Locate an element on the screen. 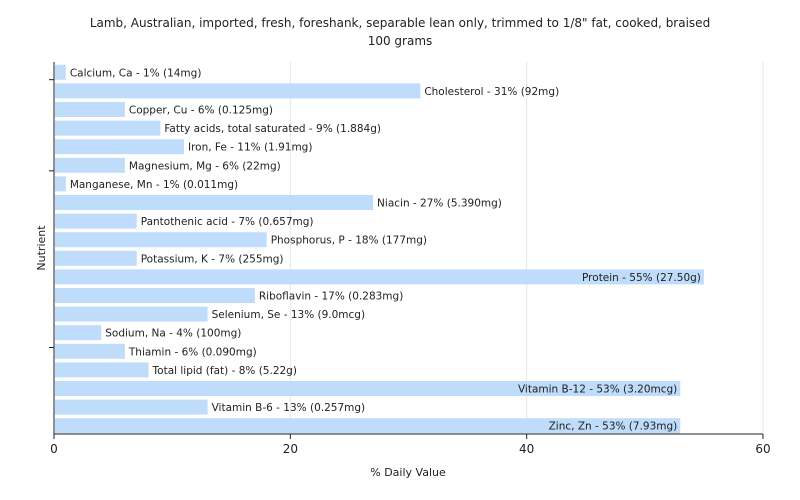  x-tick-label: 0 is located at coordinates (54, 449).